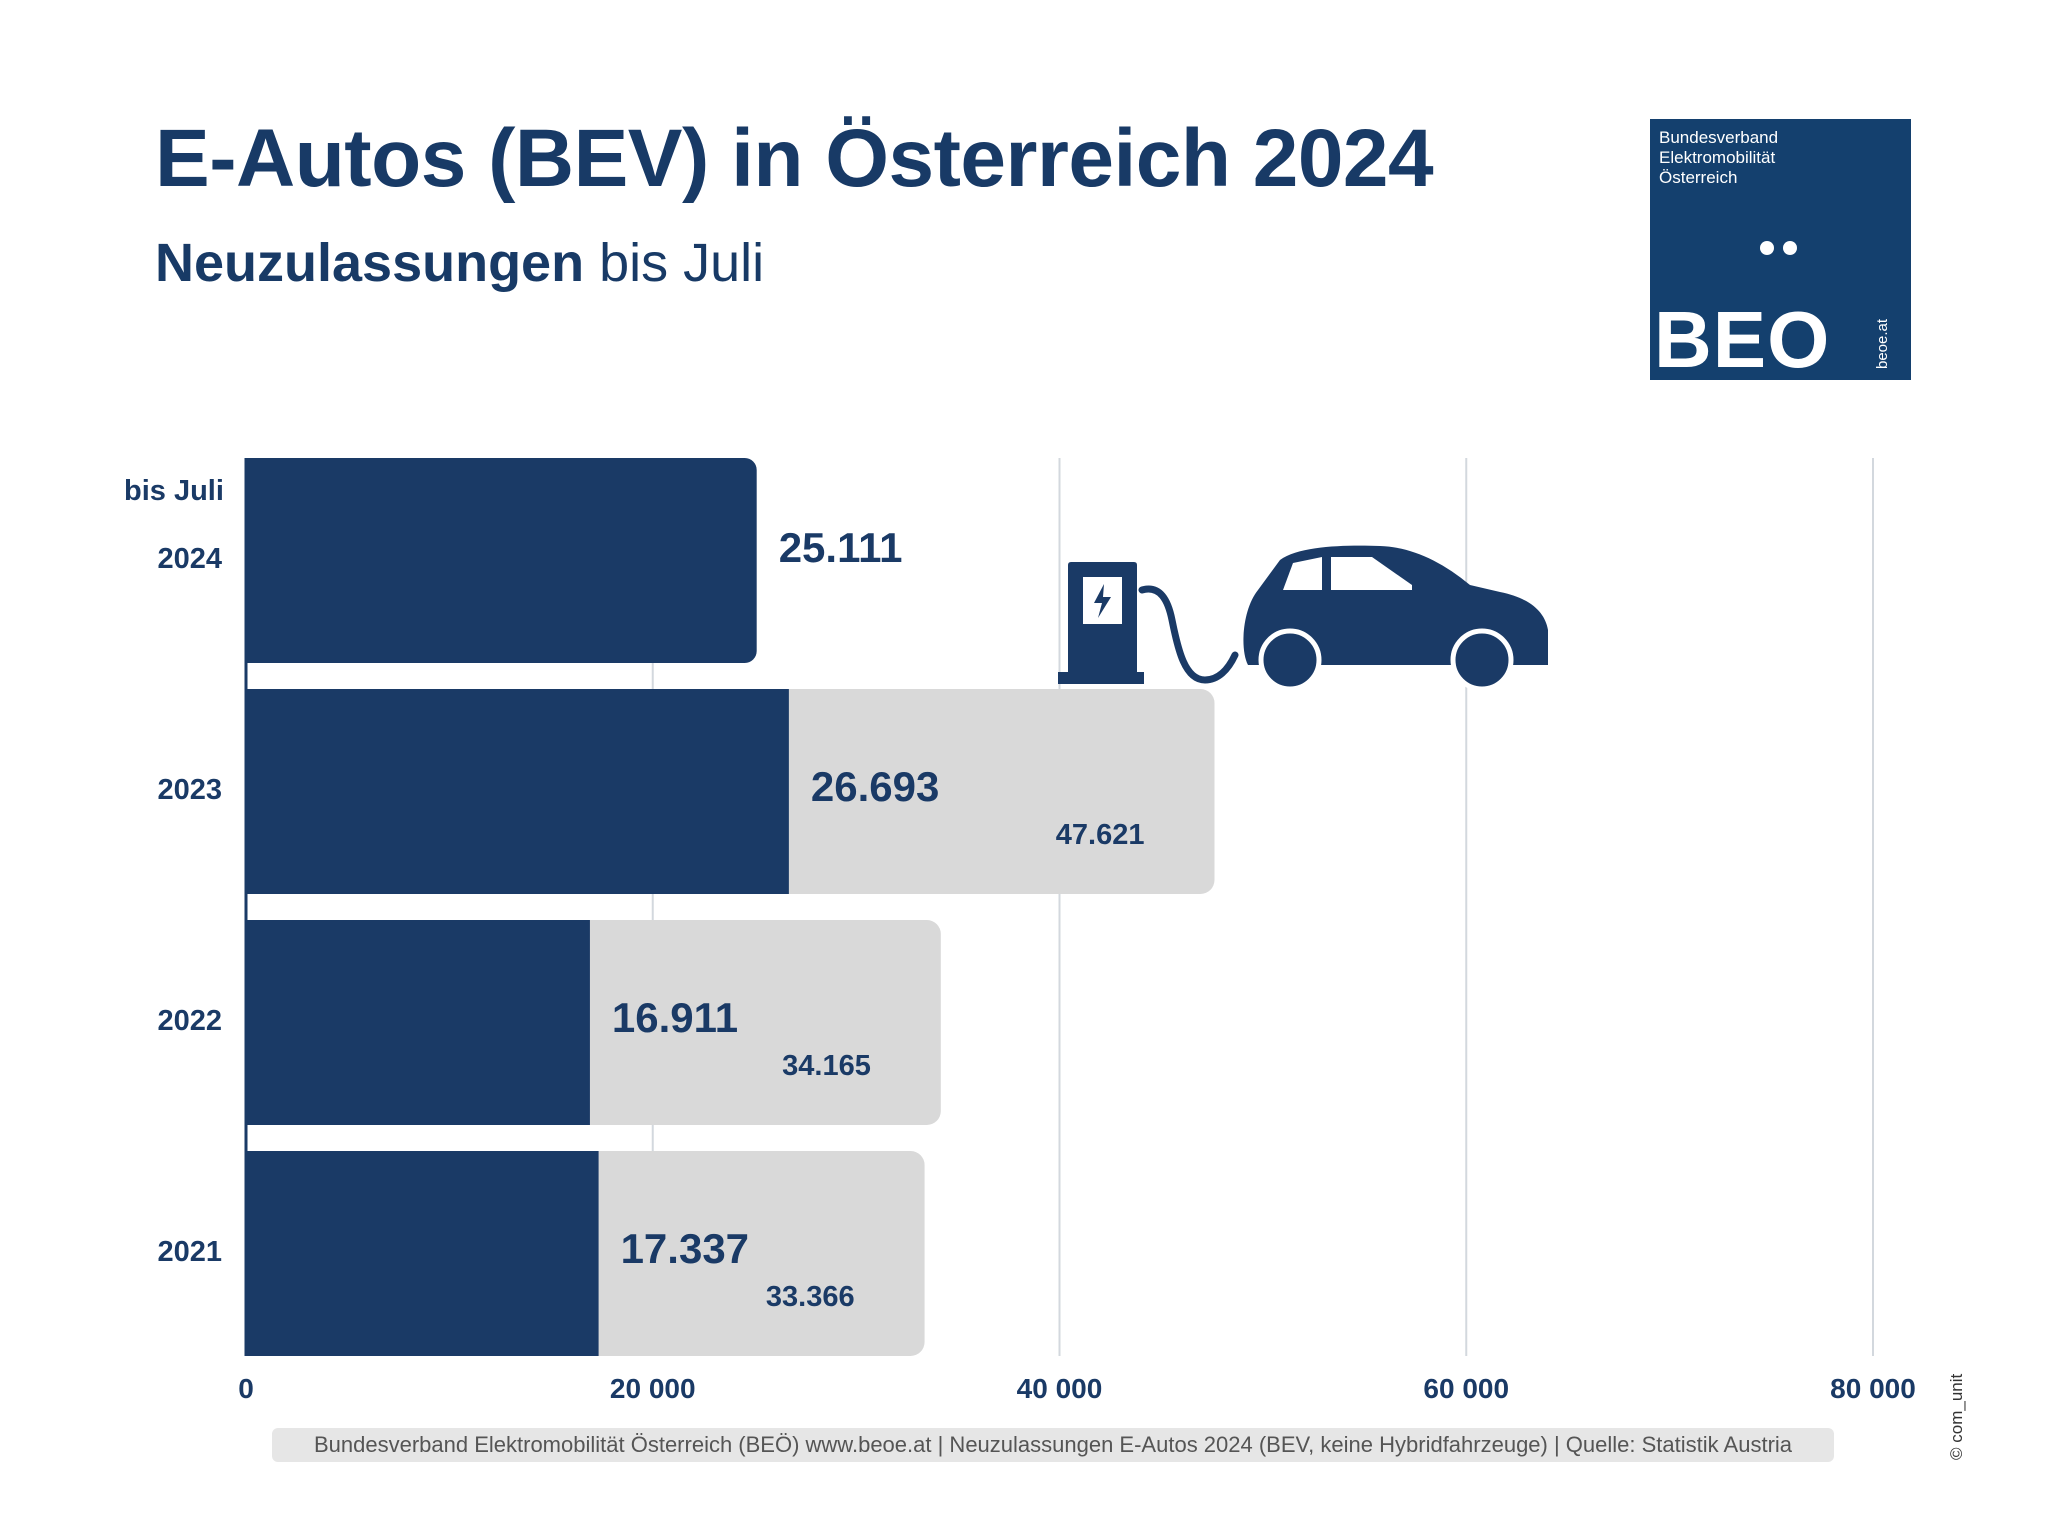 This screenshot has width=2048, height=1536. Describe the element at coordinates (1956, 1416) in the screenshot. I see `copyright-note: © com_unit` at that location.